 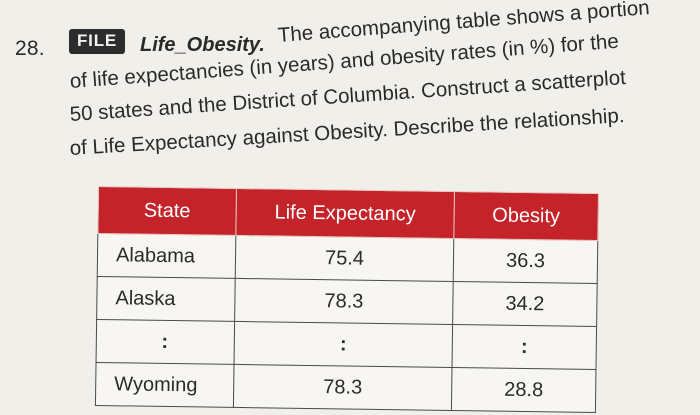 I want to click on cell-obesity: 36.3, so click(x=525, y=261).